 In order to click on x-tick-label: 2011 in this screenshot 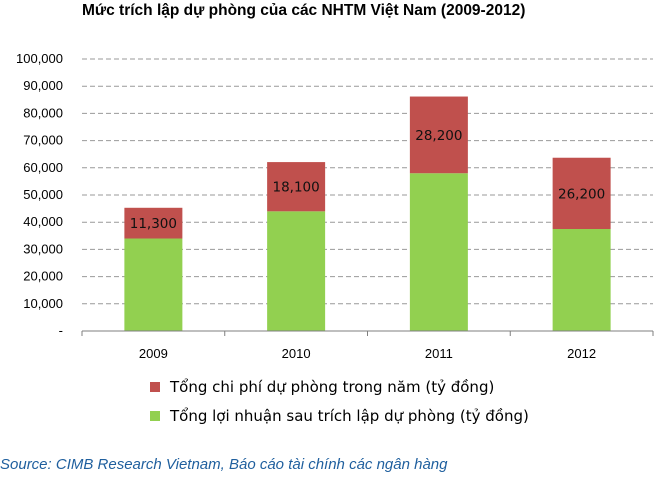, I will do `click(439, 353)`.